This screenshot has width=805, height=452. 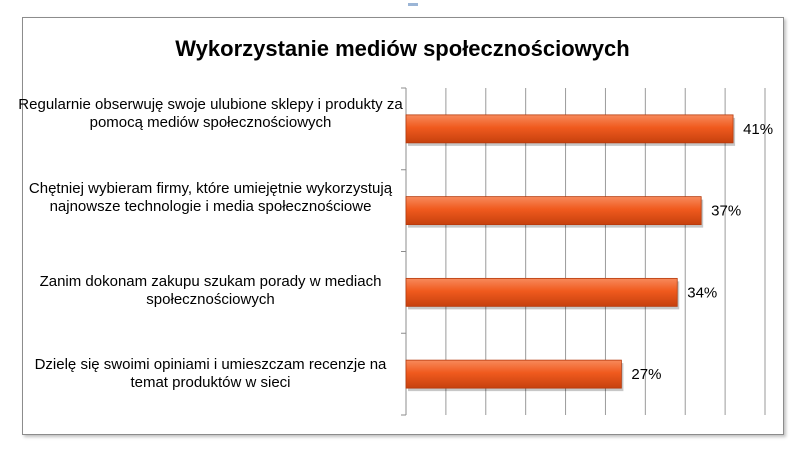 I want to click on chart-title: Wykorzystanie mediów społecznościowych, so click(x=402, y=48).